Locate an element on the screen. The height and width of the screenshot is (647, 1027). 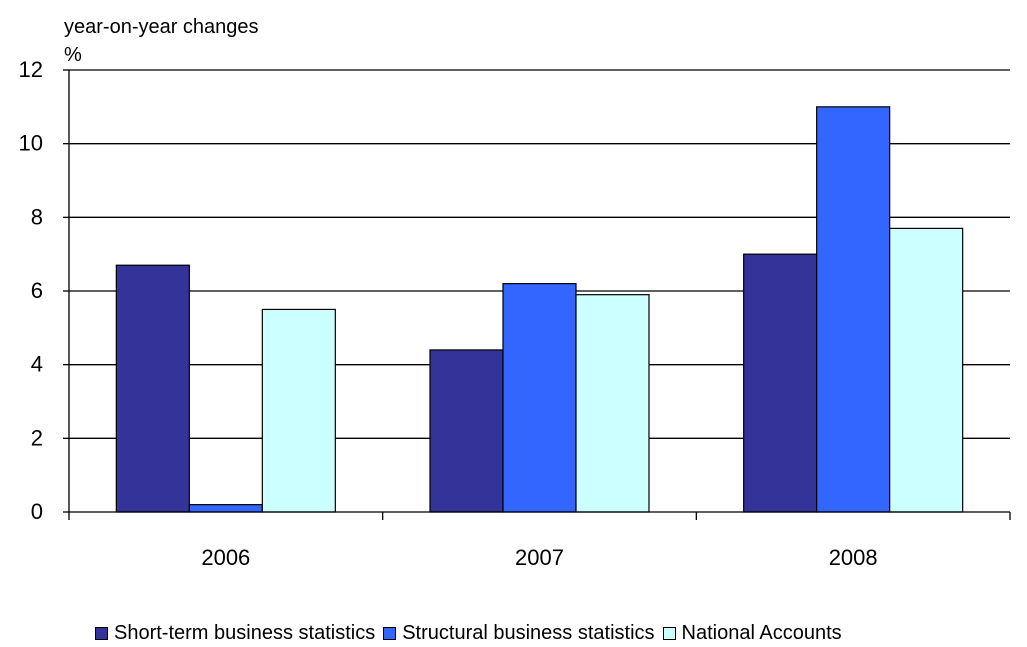
y-tick-label: 12 is located at coordinates (31, 69).